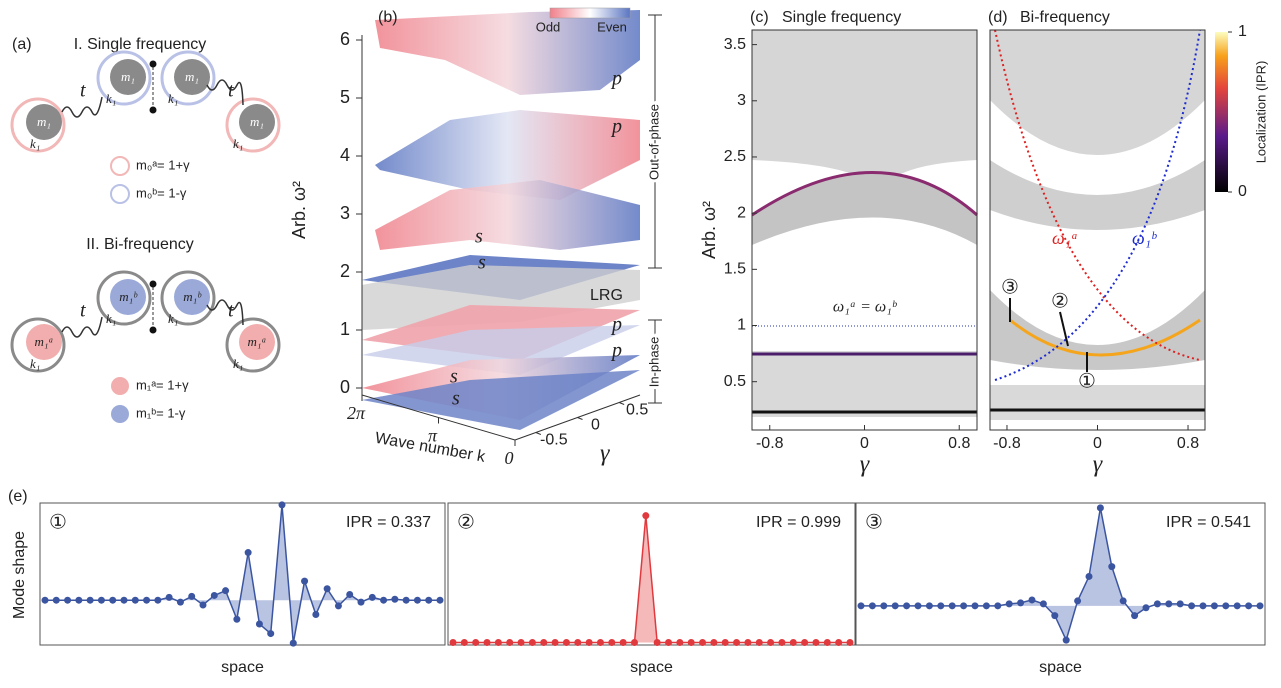  I want to click on chain-bi, so click(145, 321).